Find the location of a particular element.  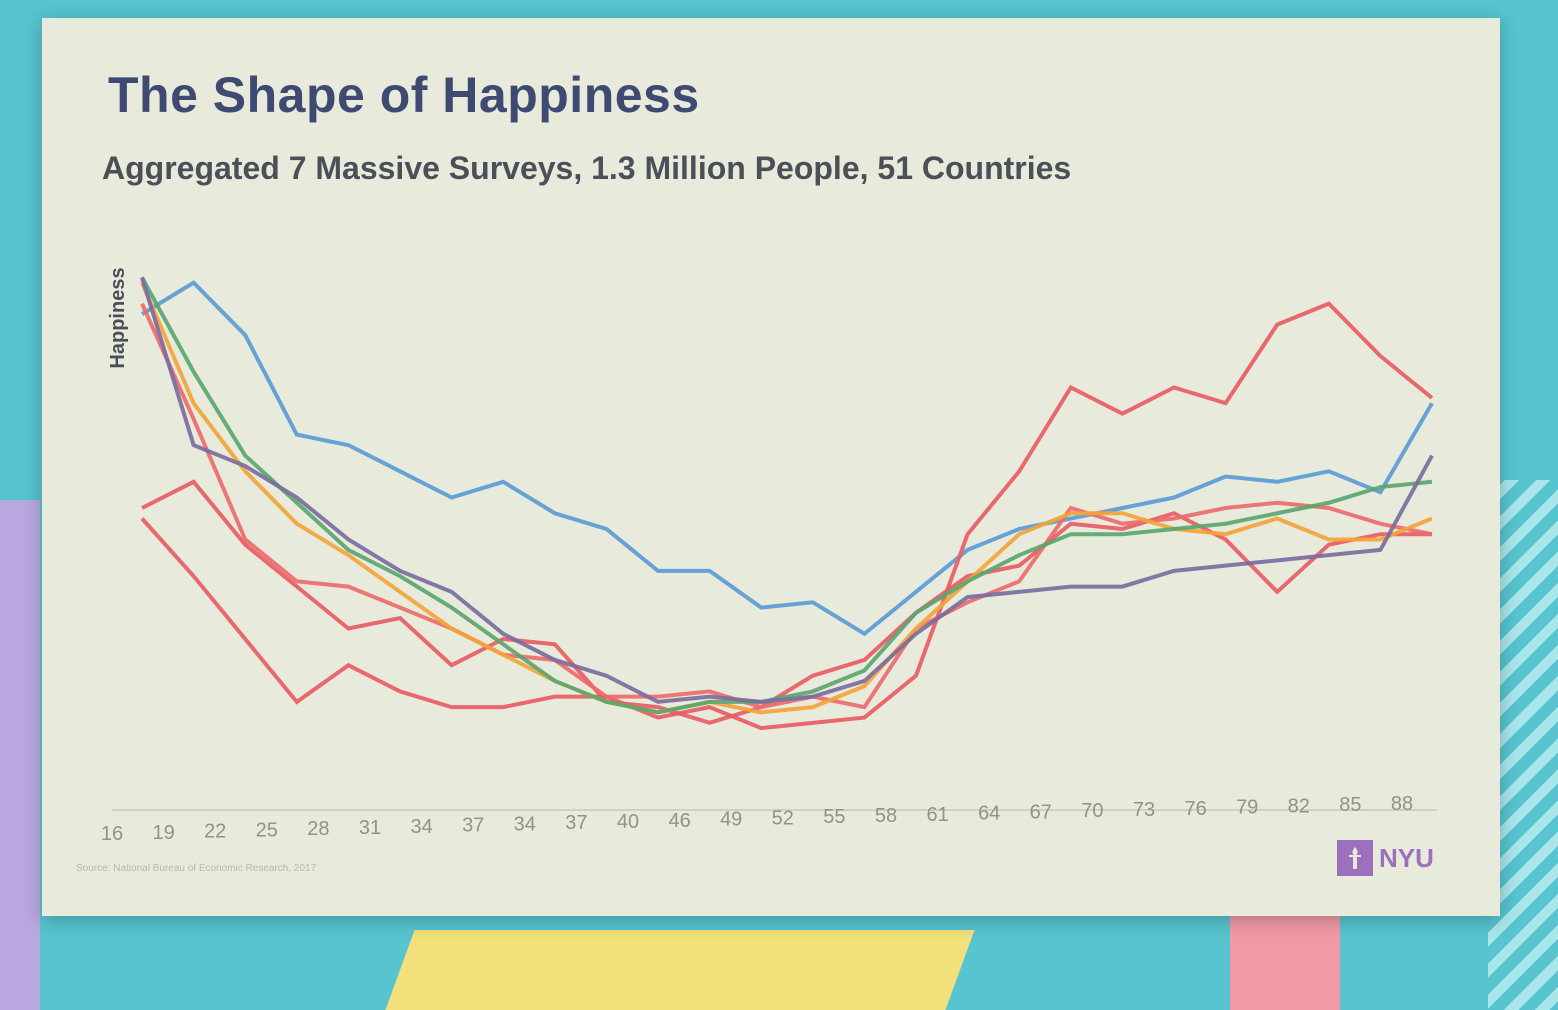

y-axis-label: Happiness is located at coordinates (118, 317).